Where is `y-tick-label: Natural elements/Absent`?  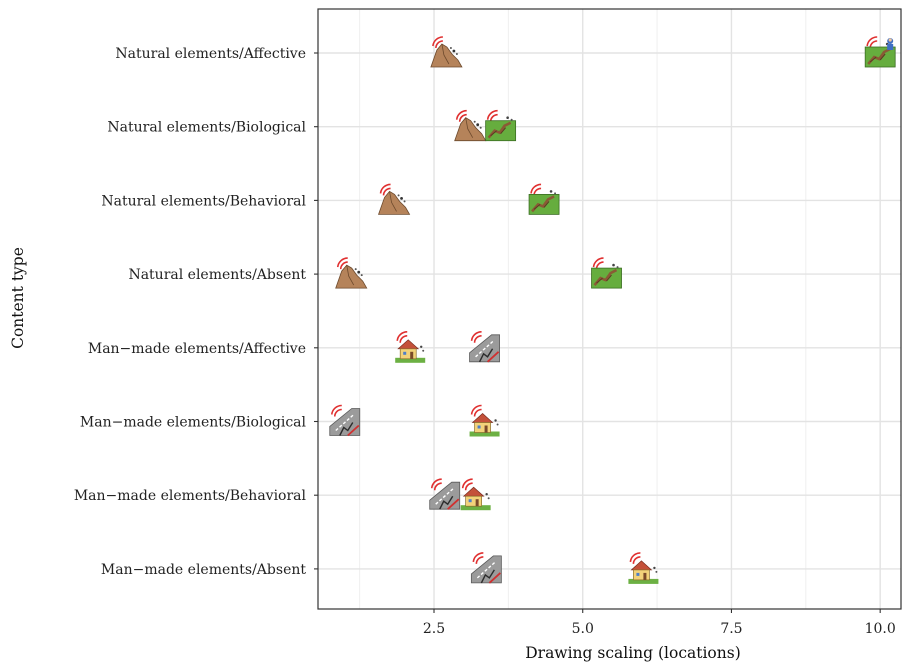
y-tick-label: Natural elements/Absent is located at coordinates (217, 275).